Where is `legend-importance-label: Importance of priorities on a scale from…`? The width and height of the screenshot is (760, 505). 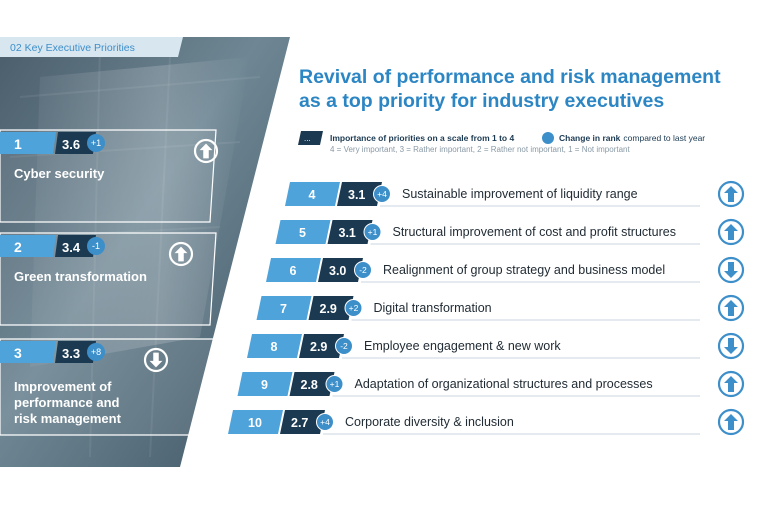
legend-importance-label: Importance of priorities on a scale from… is located at coordinates (422, 138).